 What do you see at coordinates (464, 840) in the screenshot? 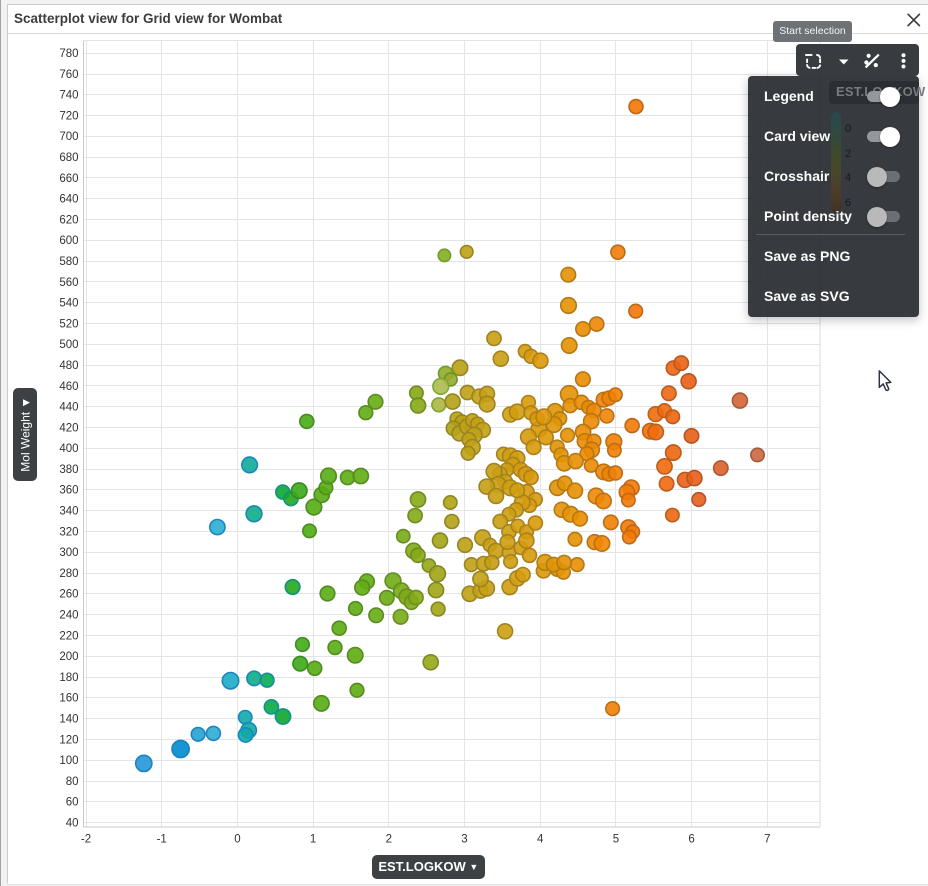
I see `svg-text: 3` at bounding box center [464, 840].